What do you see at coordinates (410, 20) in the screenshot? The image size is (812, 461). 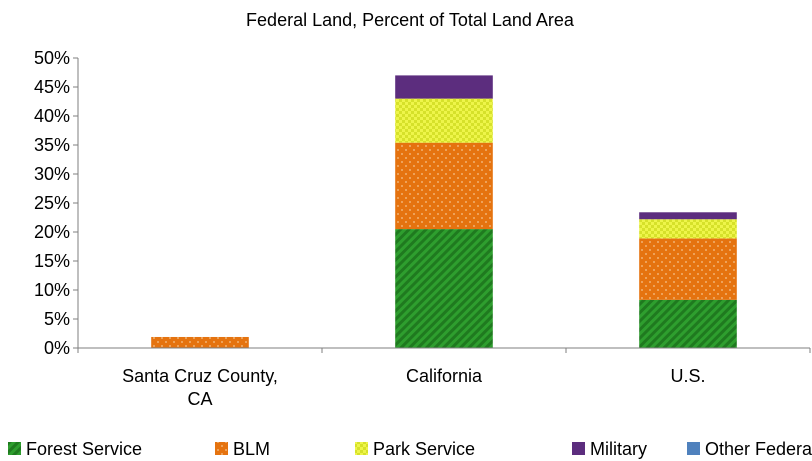 I see `chart-title: Federal Land, Percent of Total Land Area` at bounding box center [410, 20].